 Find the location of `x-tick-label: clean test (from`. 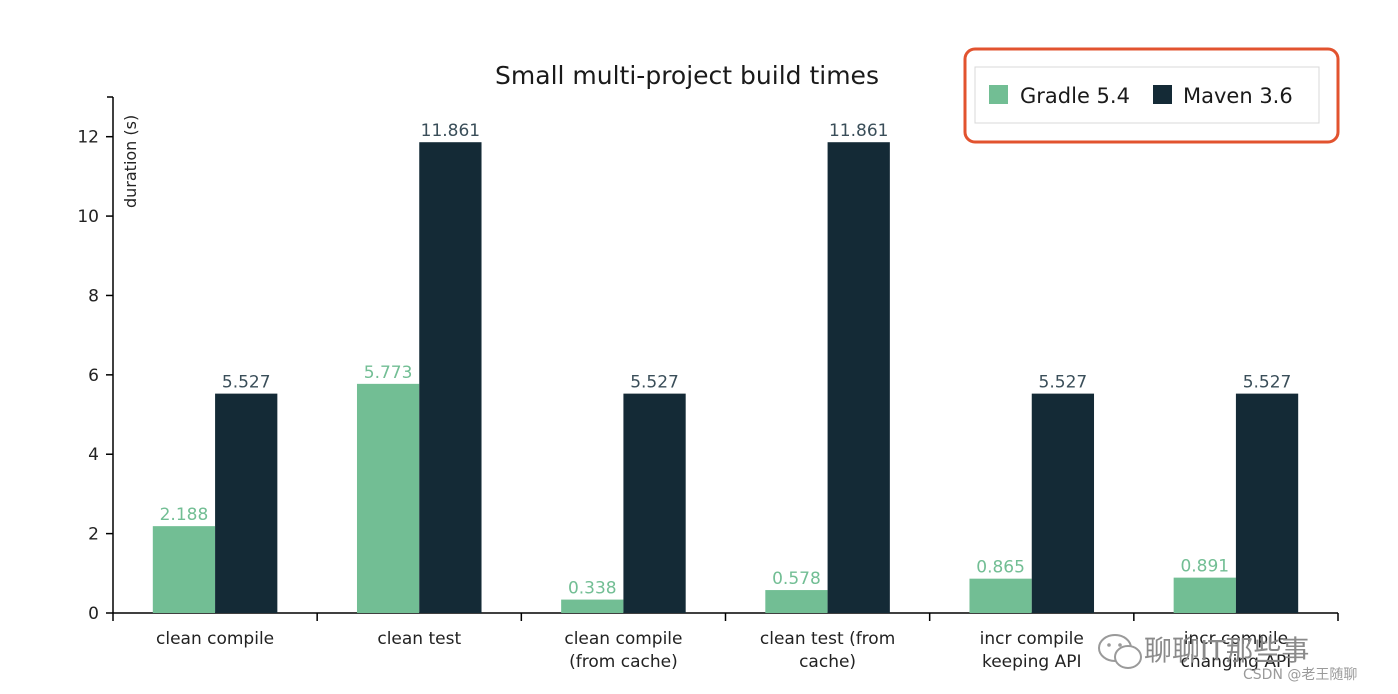

x-tick-label: clean test (from is located at coordinates (827, 639).